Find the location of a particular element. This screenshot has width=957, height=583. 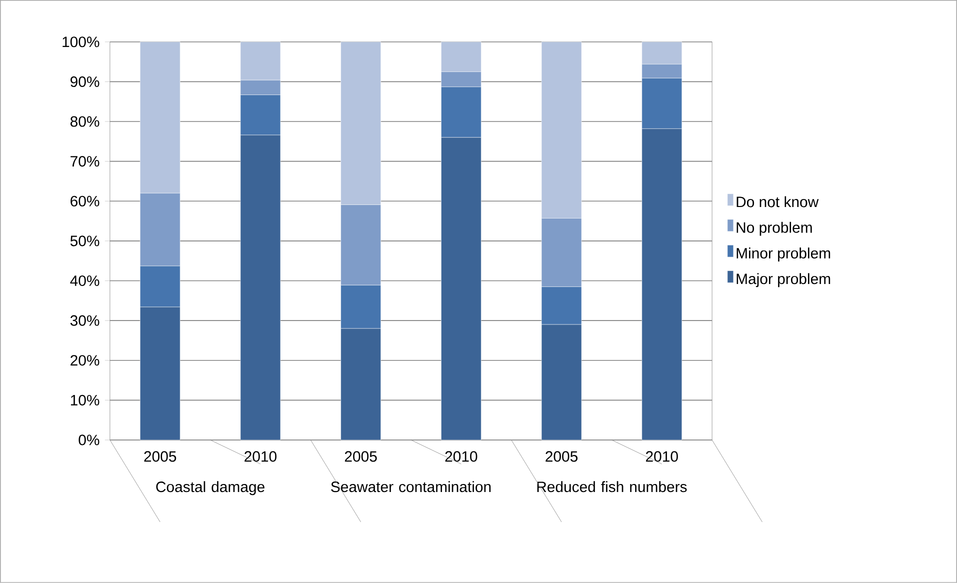

y-tick-label: 70% is located at coordinates (85, 161).